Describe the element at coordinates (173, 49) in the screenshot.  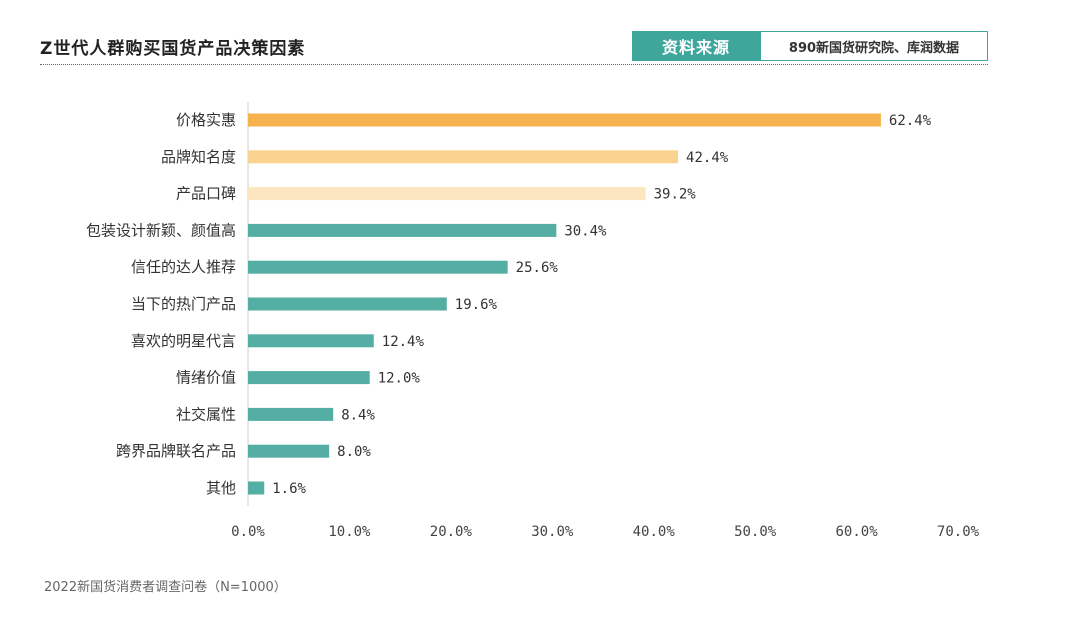
I see `chart-title: Z世代人群购买国货产品决策因素` at that location.